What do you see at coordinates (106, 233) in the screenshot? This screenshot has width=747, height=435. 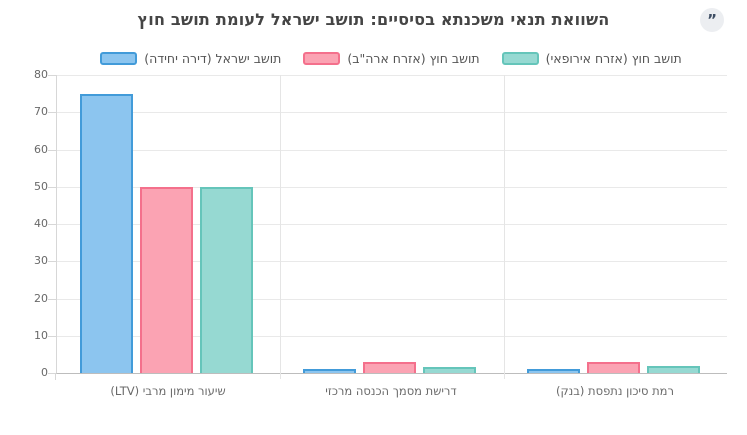 I see `bar-series1-cat1` at bounding box center [106, 233].